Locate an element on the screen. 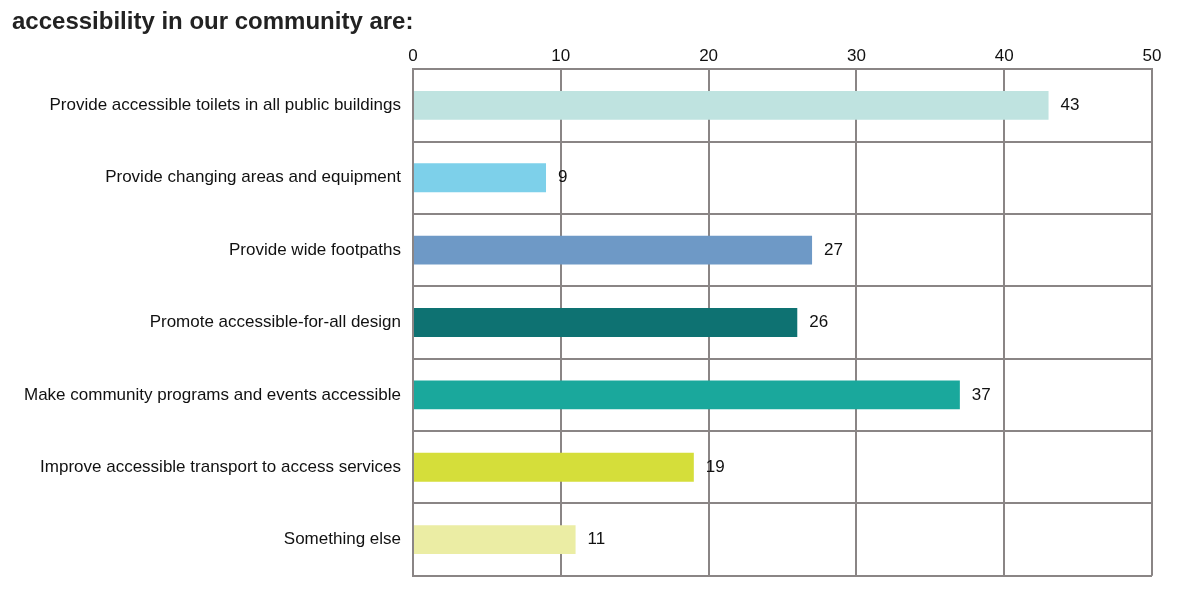 This screenshot has height=609, width=1180. text: accessibility in our community are: is located at coordinates (213, 21).